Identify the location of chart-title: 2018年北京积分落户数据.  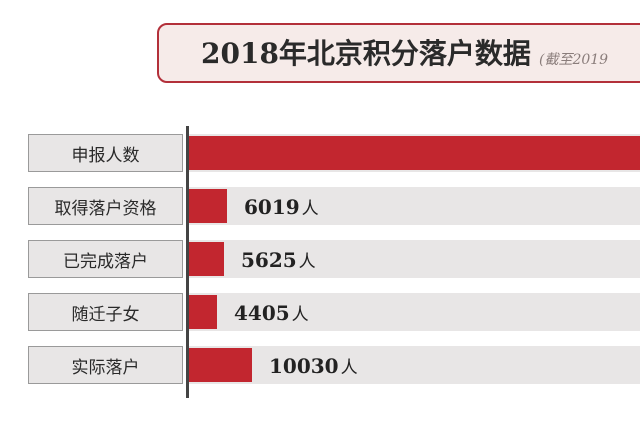
(366, 53).